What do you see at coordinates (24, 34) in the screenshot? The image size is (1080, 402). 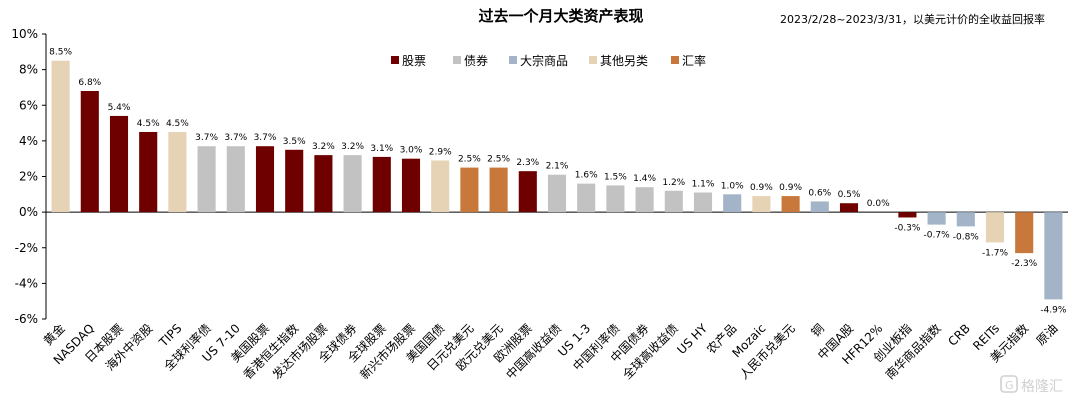 I see `y-tick-label: 10%` at bounding box center [24, 34].